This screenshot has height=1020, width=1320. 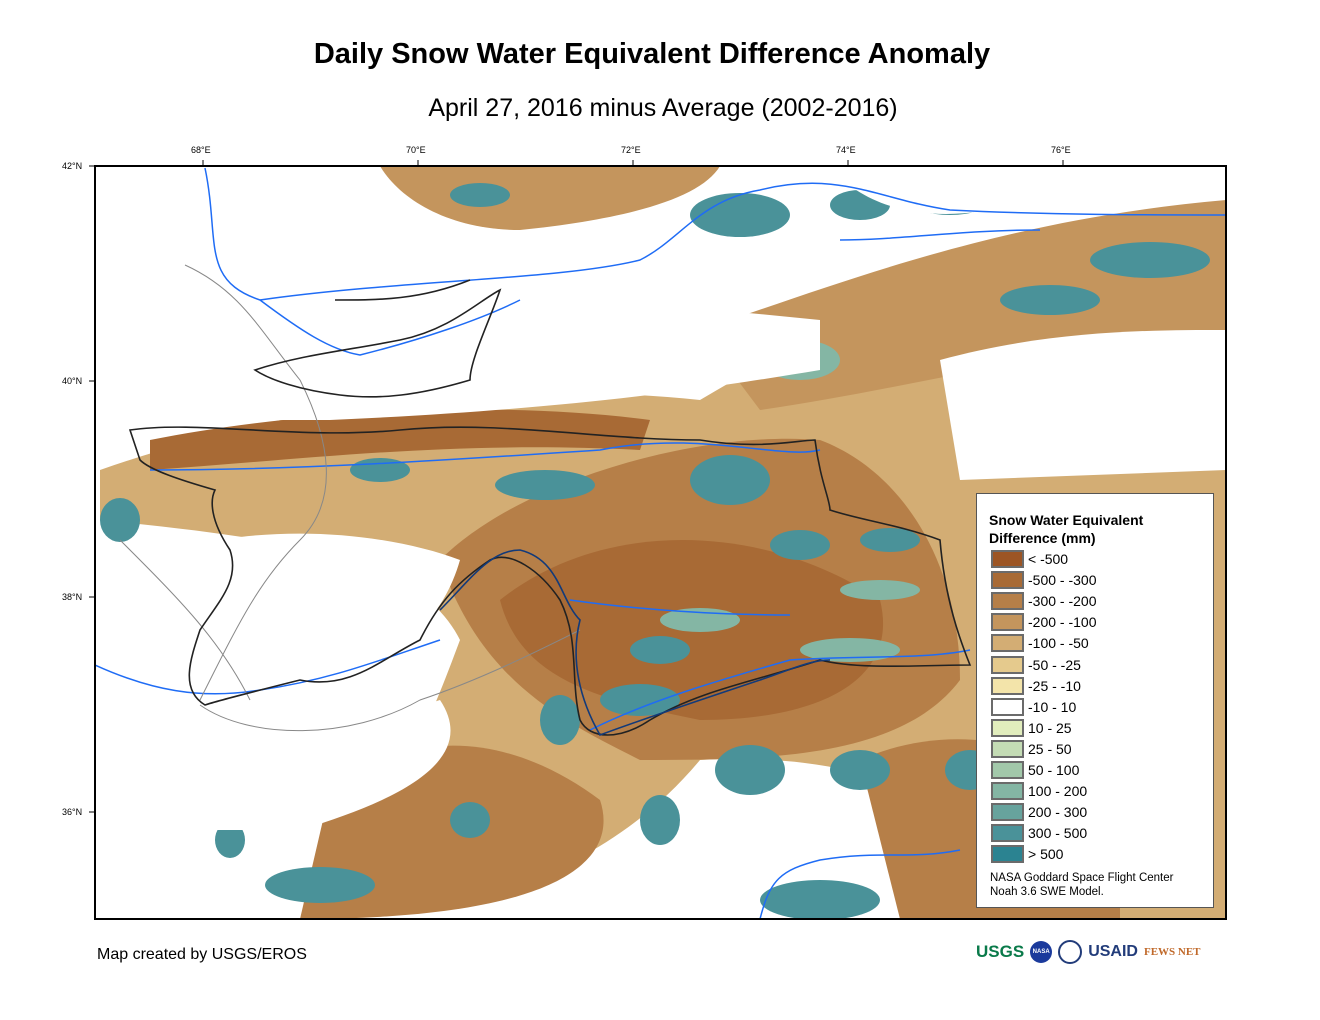 I want to click on legend-item: -50 - -25, so click(x=1036, y=664).